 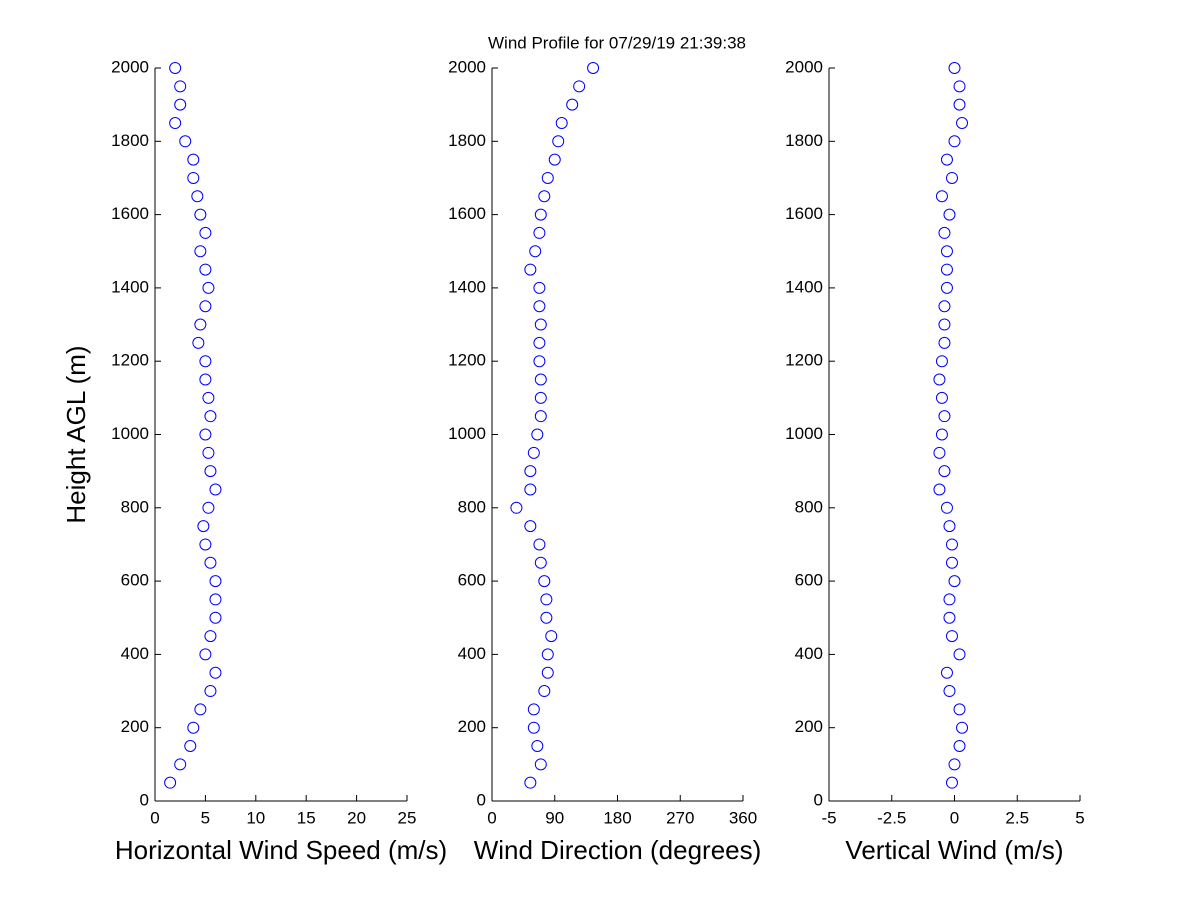 What do you see at coordinates (891, 817) in the screenshot?
I see `x-tick-label: -2.5` at bounding box center [891, 817].